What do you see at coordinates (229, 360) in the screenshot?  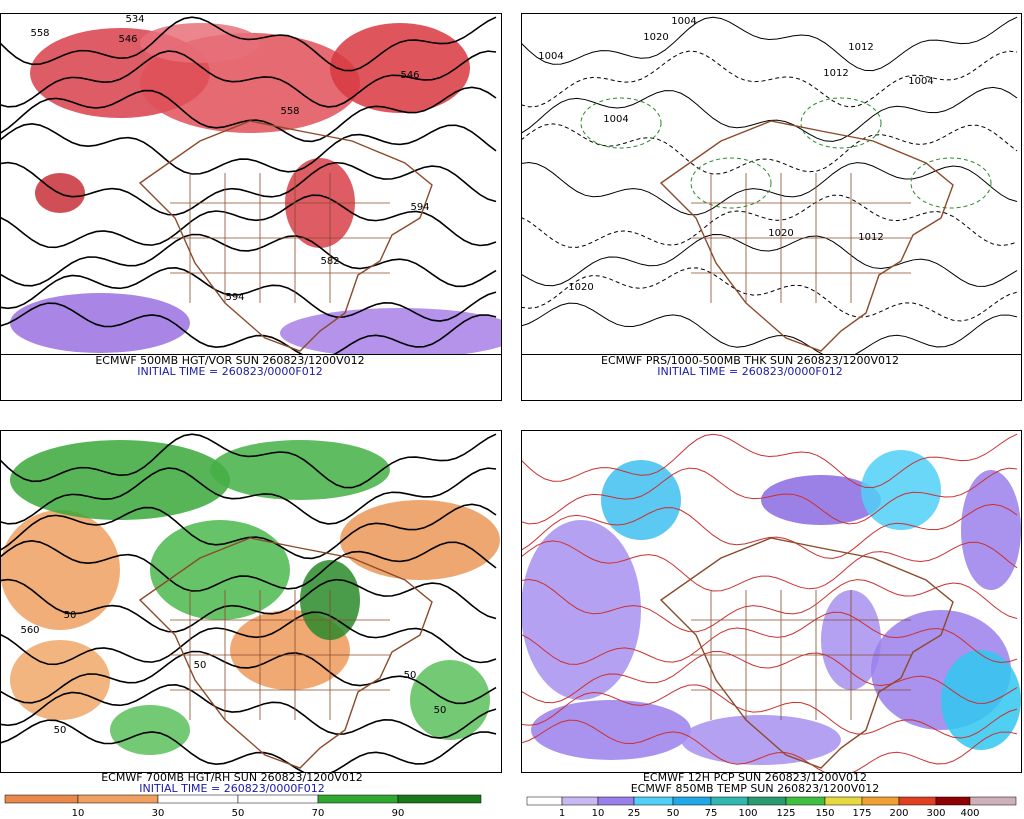 I see `caption: ECMWF 500MB HGT/VOR SUN 260823/1200V012` at bounding box center [229, 360].